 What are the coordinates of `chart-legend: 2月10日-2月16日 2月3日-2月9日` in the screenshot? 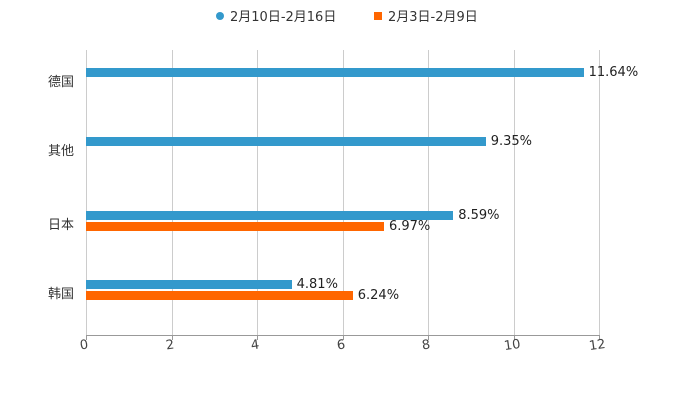 It's located at (350, 15).